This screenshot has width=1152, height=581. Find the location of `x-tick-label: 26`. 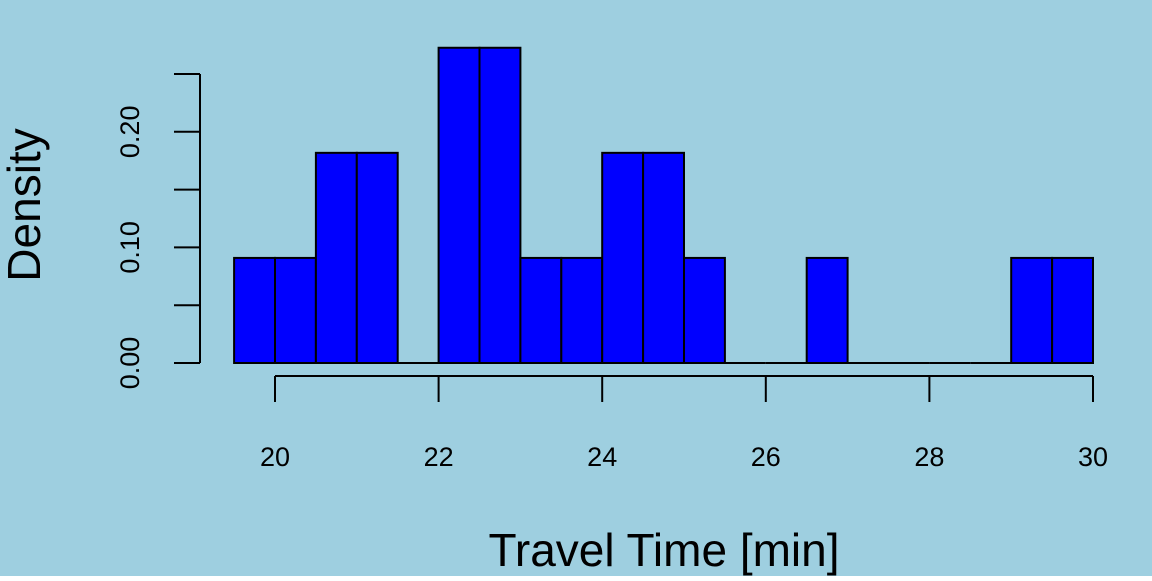

x-tick-label: 26 is located at coordinates (766, 457).